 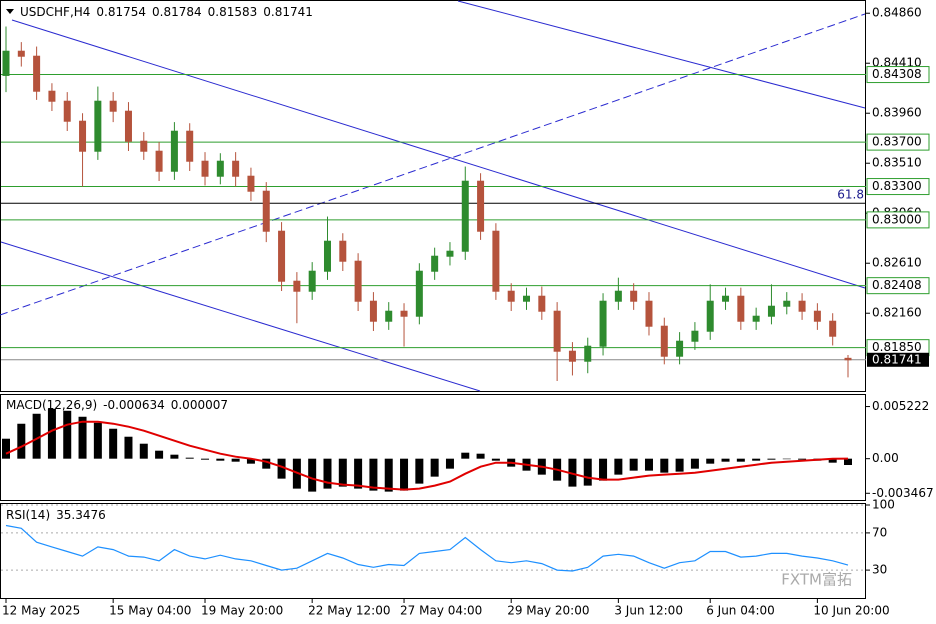 I want to click on x-tick-label: 29 May 20:00, so click(x=548, y=611).